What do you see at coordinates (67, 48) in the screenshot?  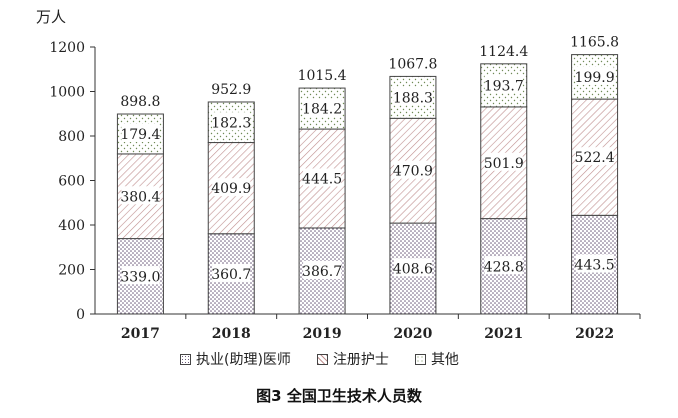 I see `y-tick-label: 1200` at bounding box center [67, 48].